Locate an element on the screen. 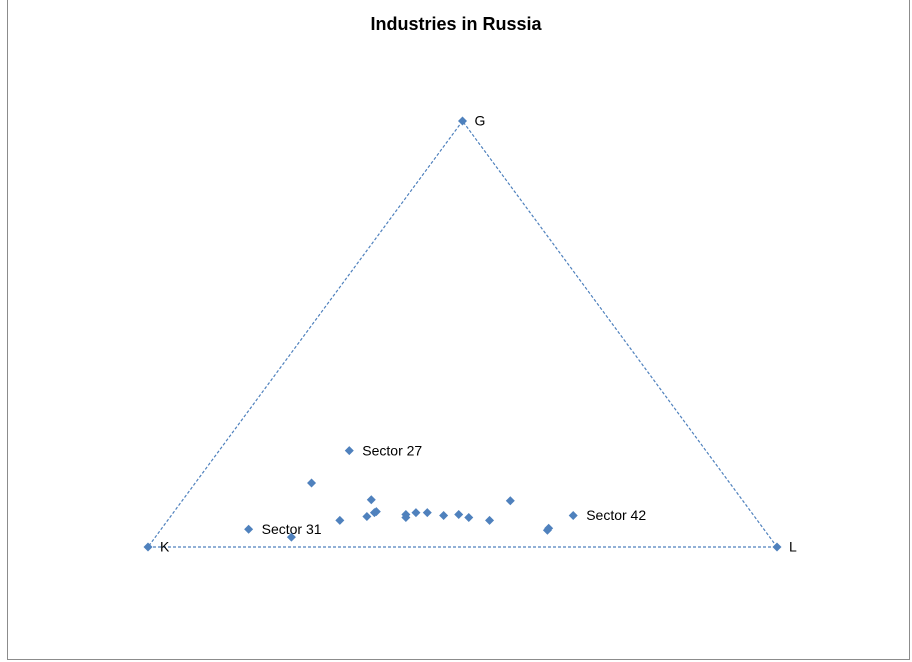  chart-title: Industries in Russia is located at coordinates (456, 24).